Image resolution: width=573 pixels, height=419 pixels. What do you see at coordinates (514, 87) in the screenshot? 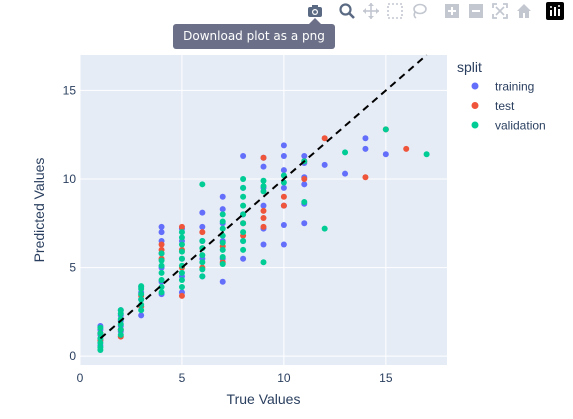
I see `legend-label-training: training` at bounding box center [514, 87].